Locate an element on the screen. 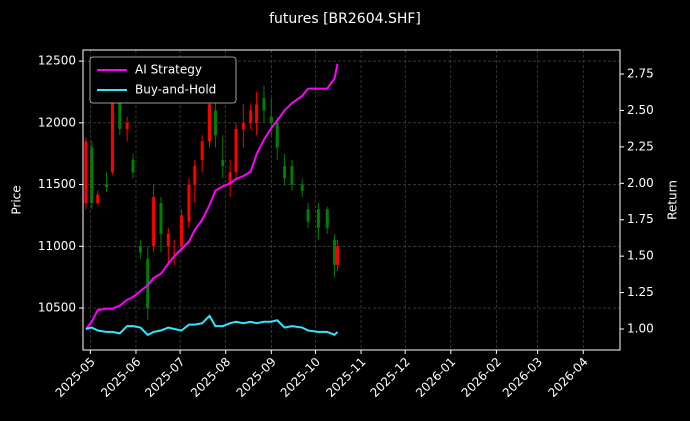 Image resolution: width=690 pixels, height=421 pixels. y-tick-label: 11000 is located at coordinates (57, 246).